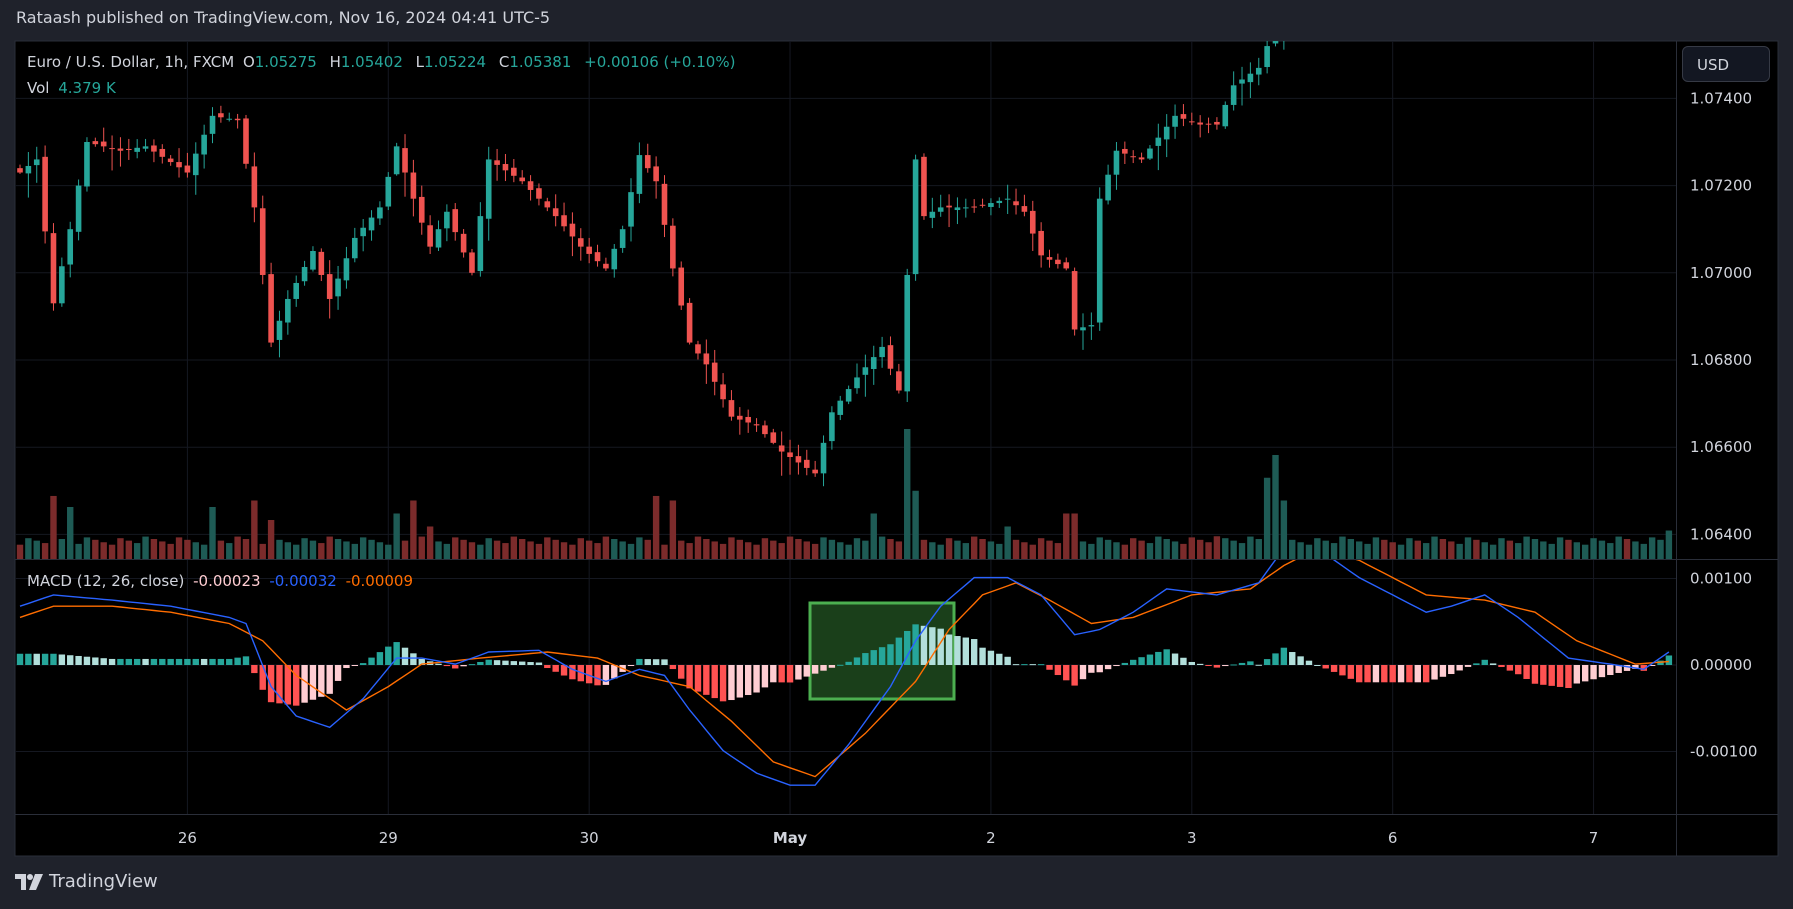  I want to click on tradingview-logo: TradingView, so click(86, 881).